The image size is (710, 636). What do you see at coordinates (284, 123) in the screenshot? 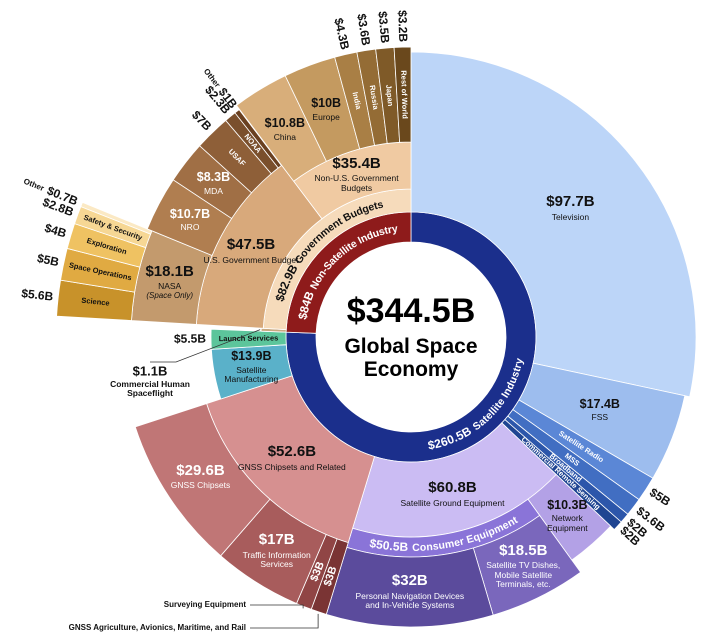
I see `segment-value: $10.8B` at bounding box center [284, 123].